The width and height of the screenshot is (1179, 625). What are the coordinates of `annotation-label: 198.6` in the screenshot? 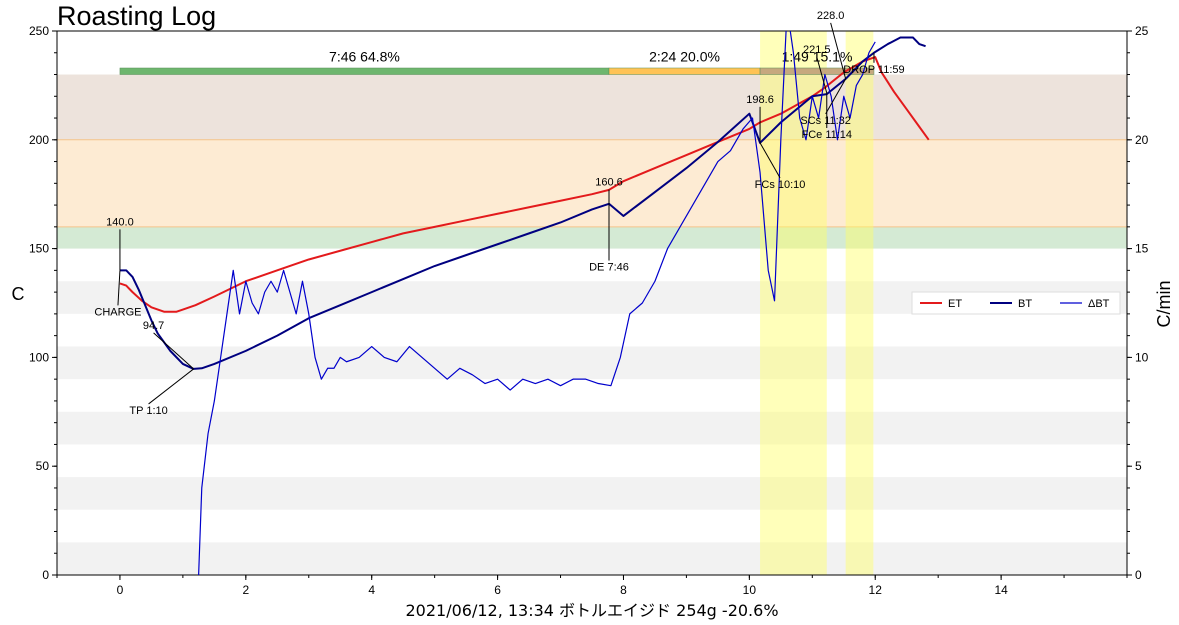 It's located at (760, 100).